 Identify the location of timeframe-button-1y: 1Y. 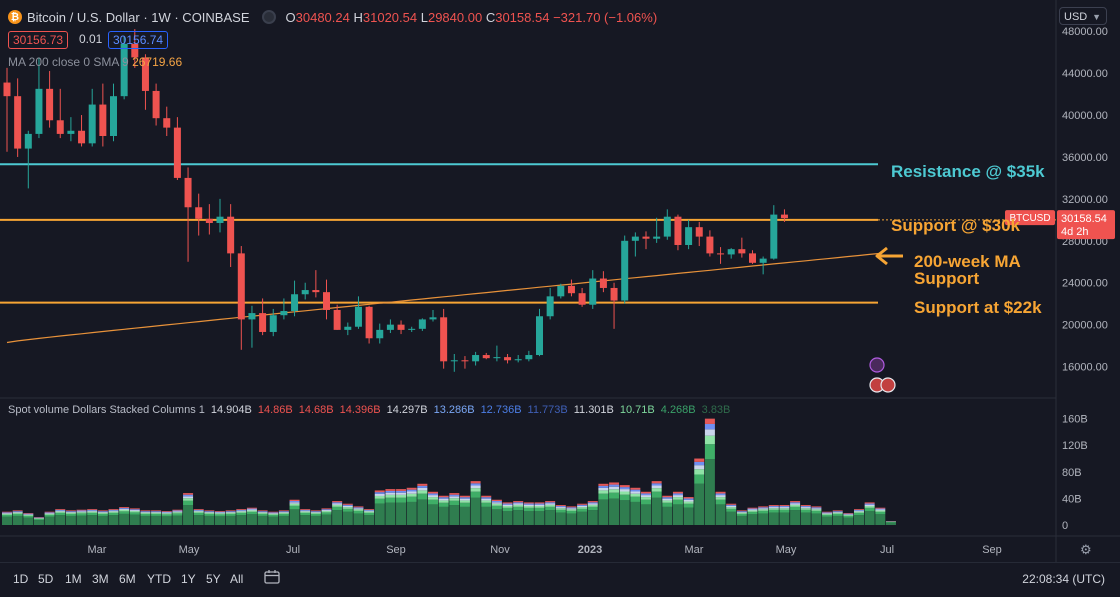
(188, 579).